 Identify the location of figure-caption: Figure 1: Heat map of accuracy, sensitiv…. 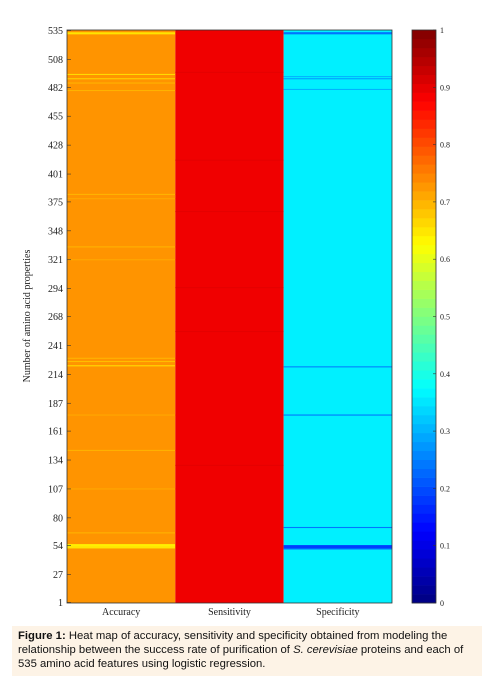
(247, 651).